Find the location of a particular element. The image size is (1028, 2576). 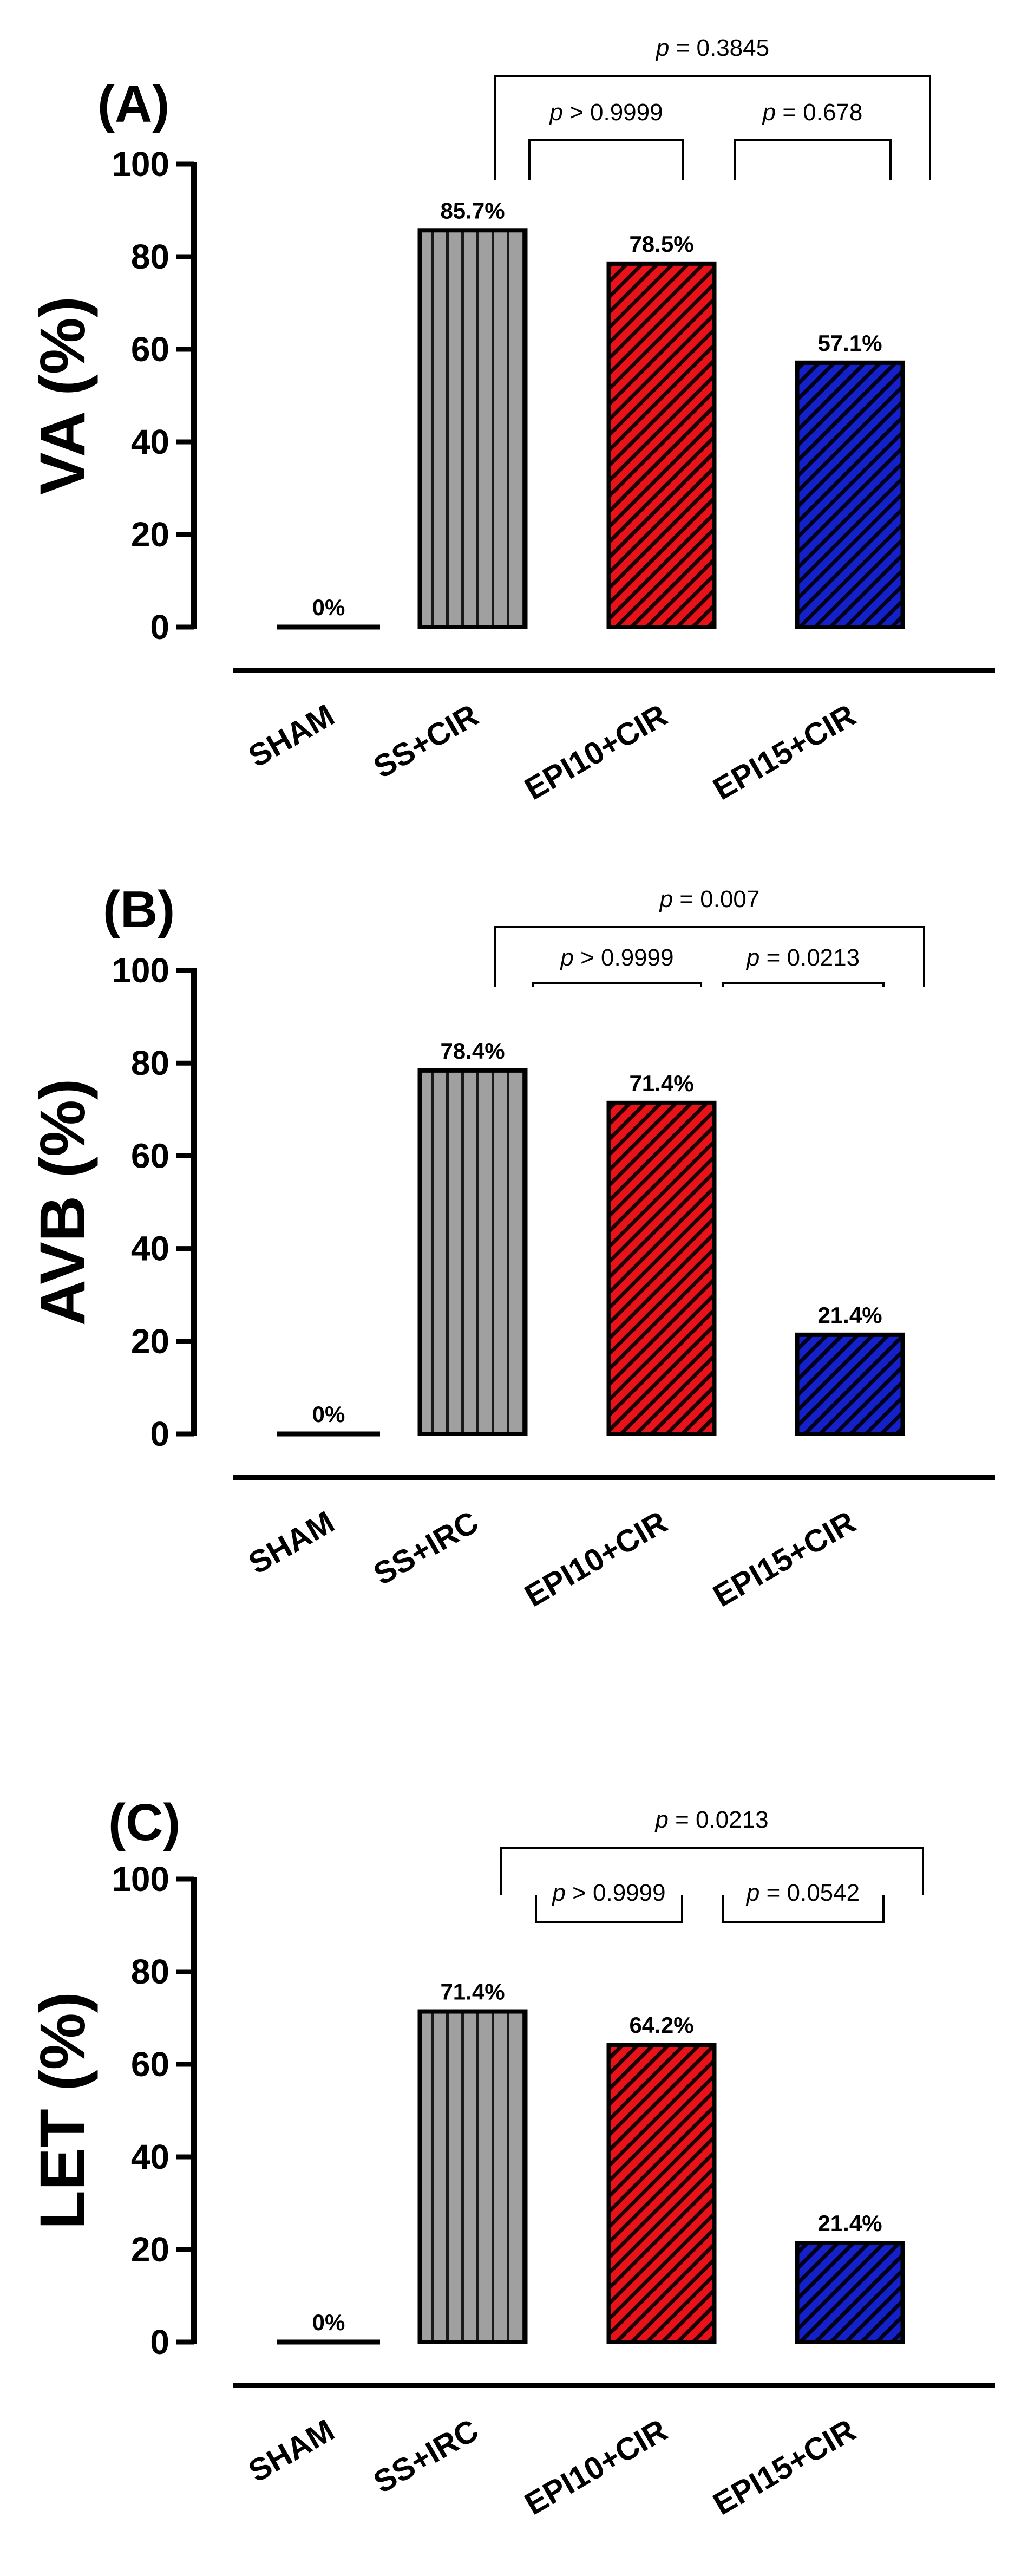

x-tick-label: SS+CIR is located at coordinates (426, 741).